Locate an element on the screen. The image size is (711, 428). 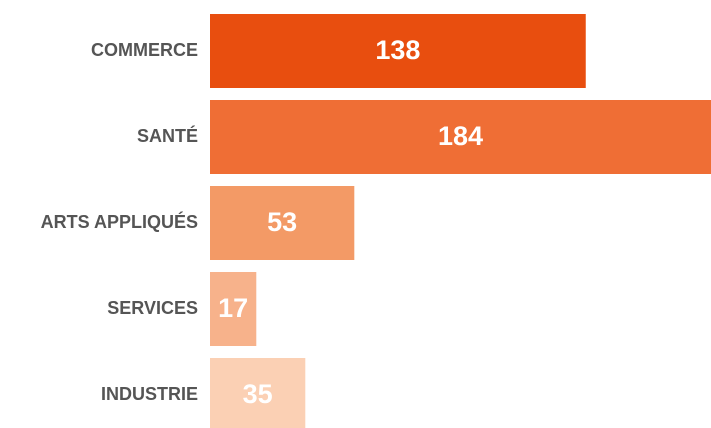
value-label: 138 is located at coordinates (397, 50).